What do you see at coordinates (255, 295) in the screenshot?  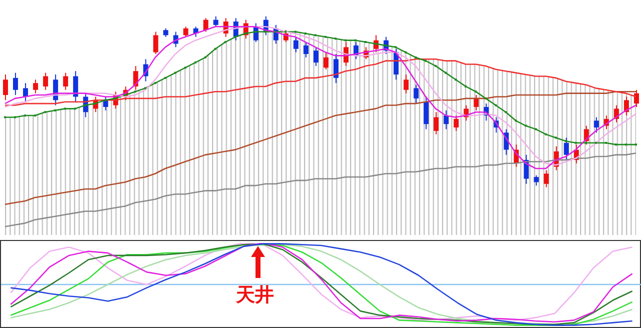 I see `annotation: 天井` at bounding box center [255, 295].